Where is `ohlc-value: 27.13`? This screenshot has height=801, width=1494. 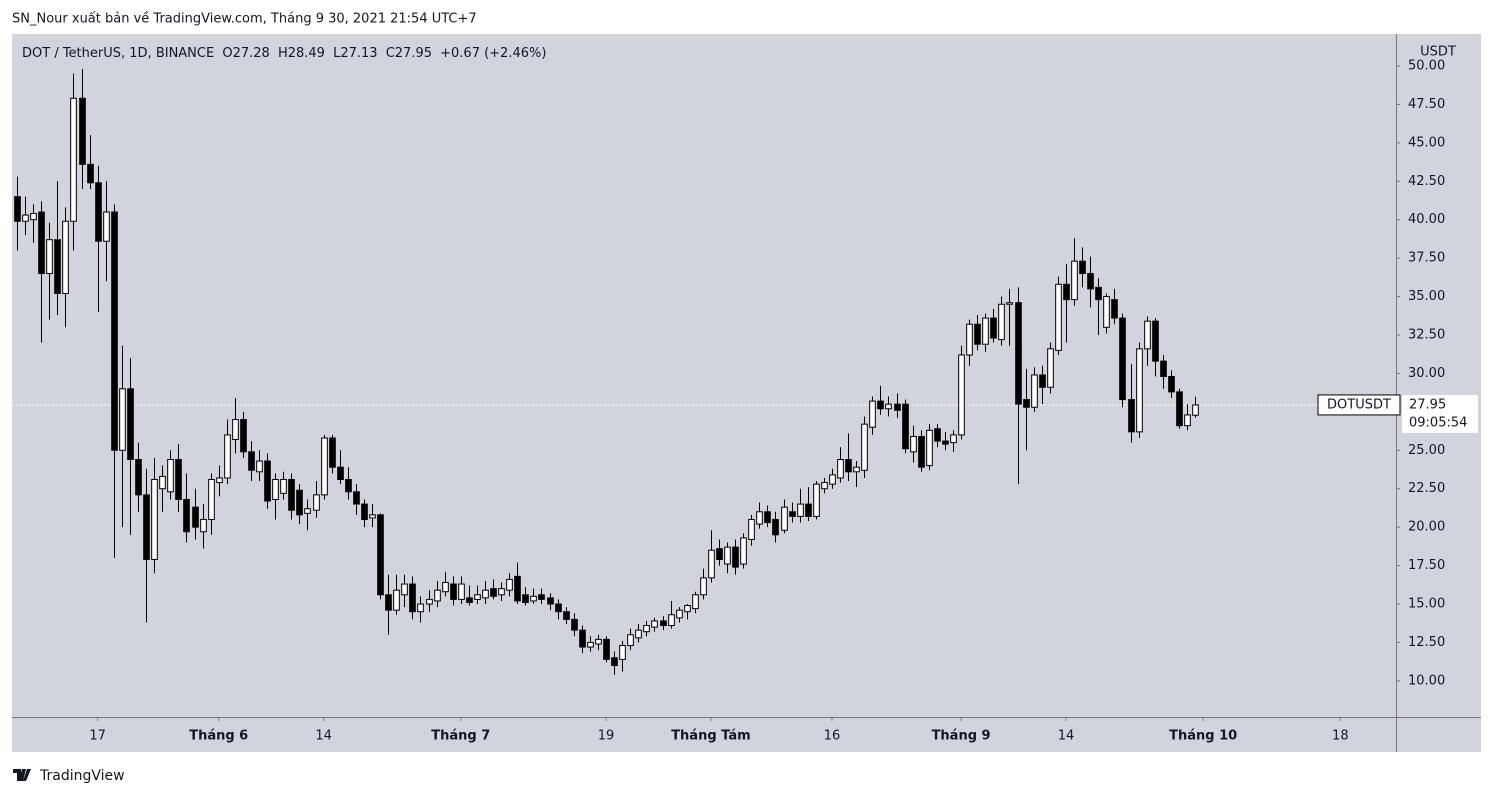
ohlc-value: 27.13 is located at coordinates (358, 53).